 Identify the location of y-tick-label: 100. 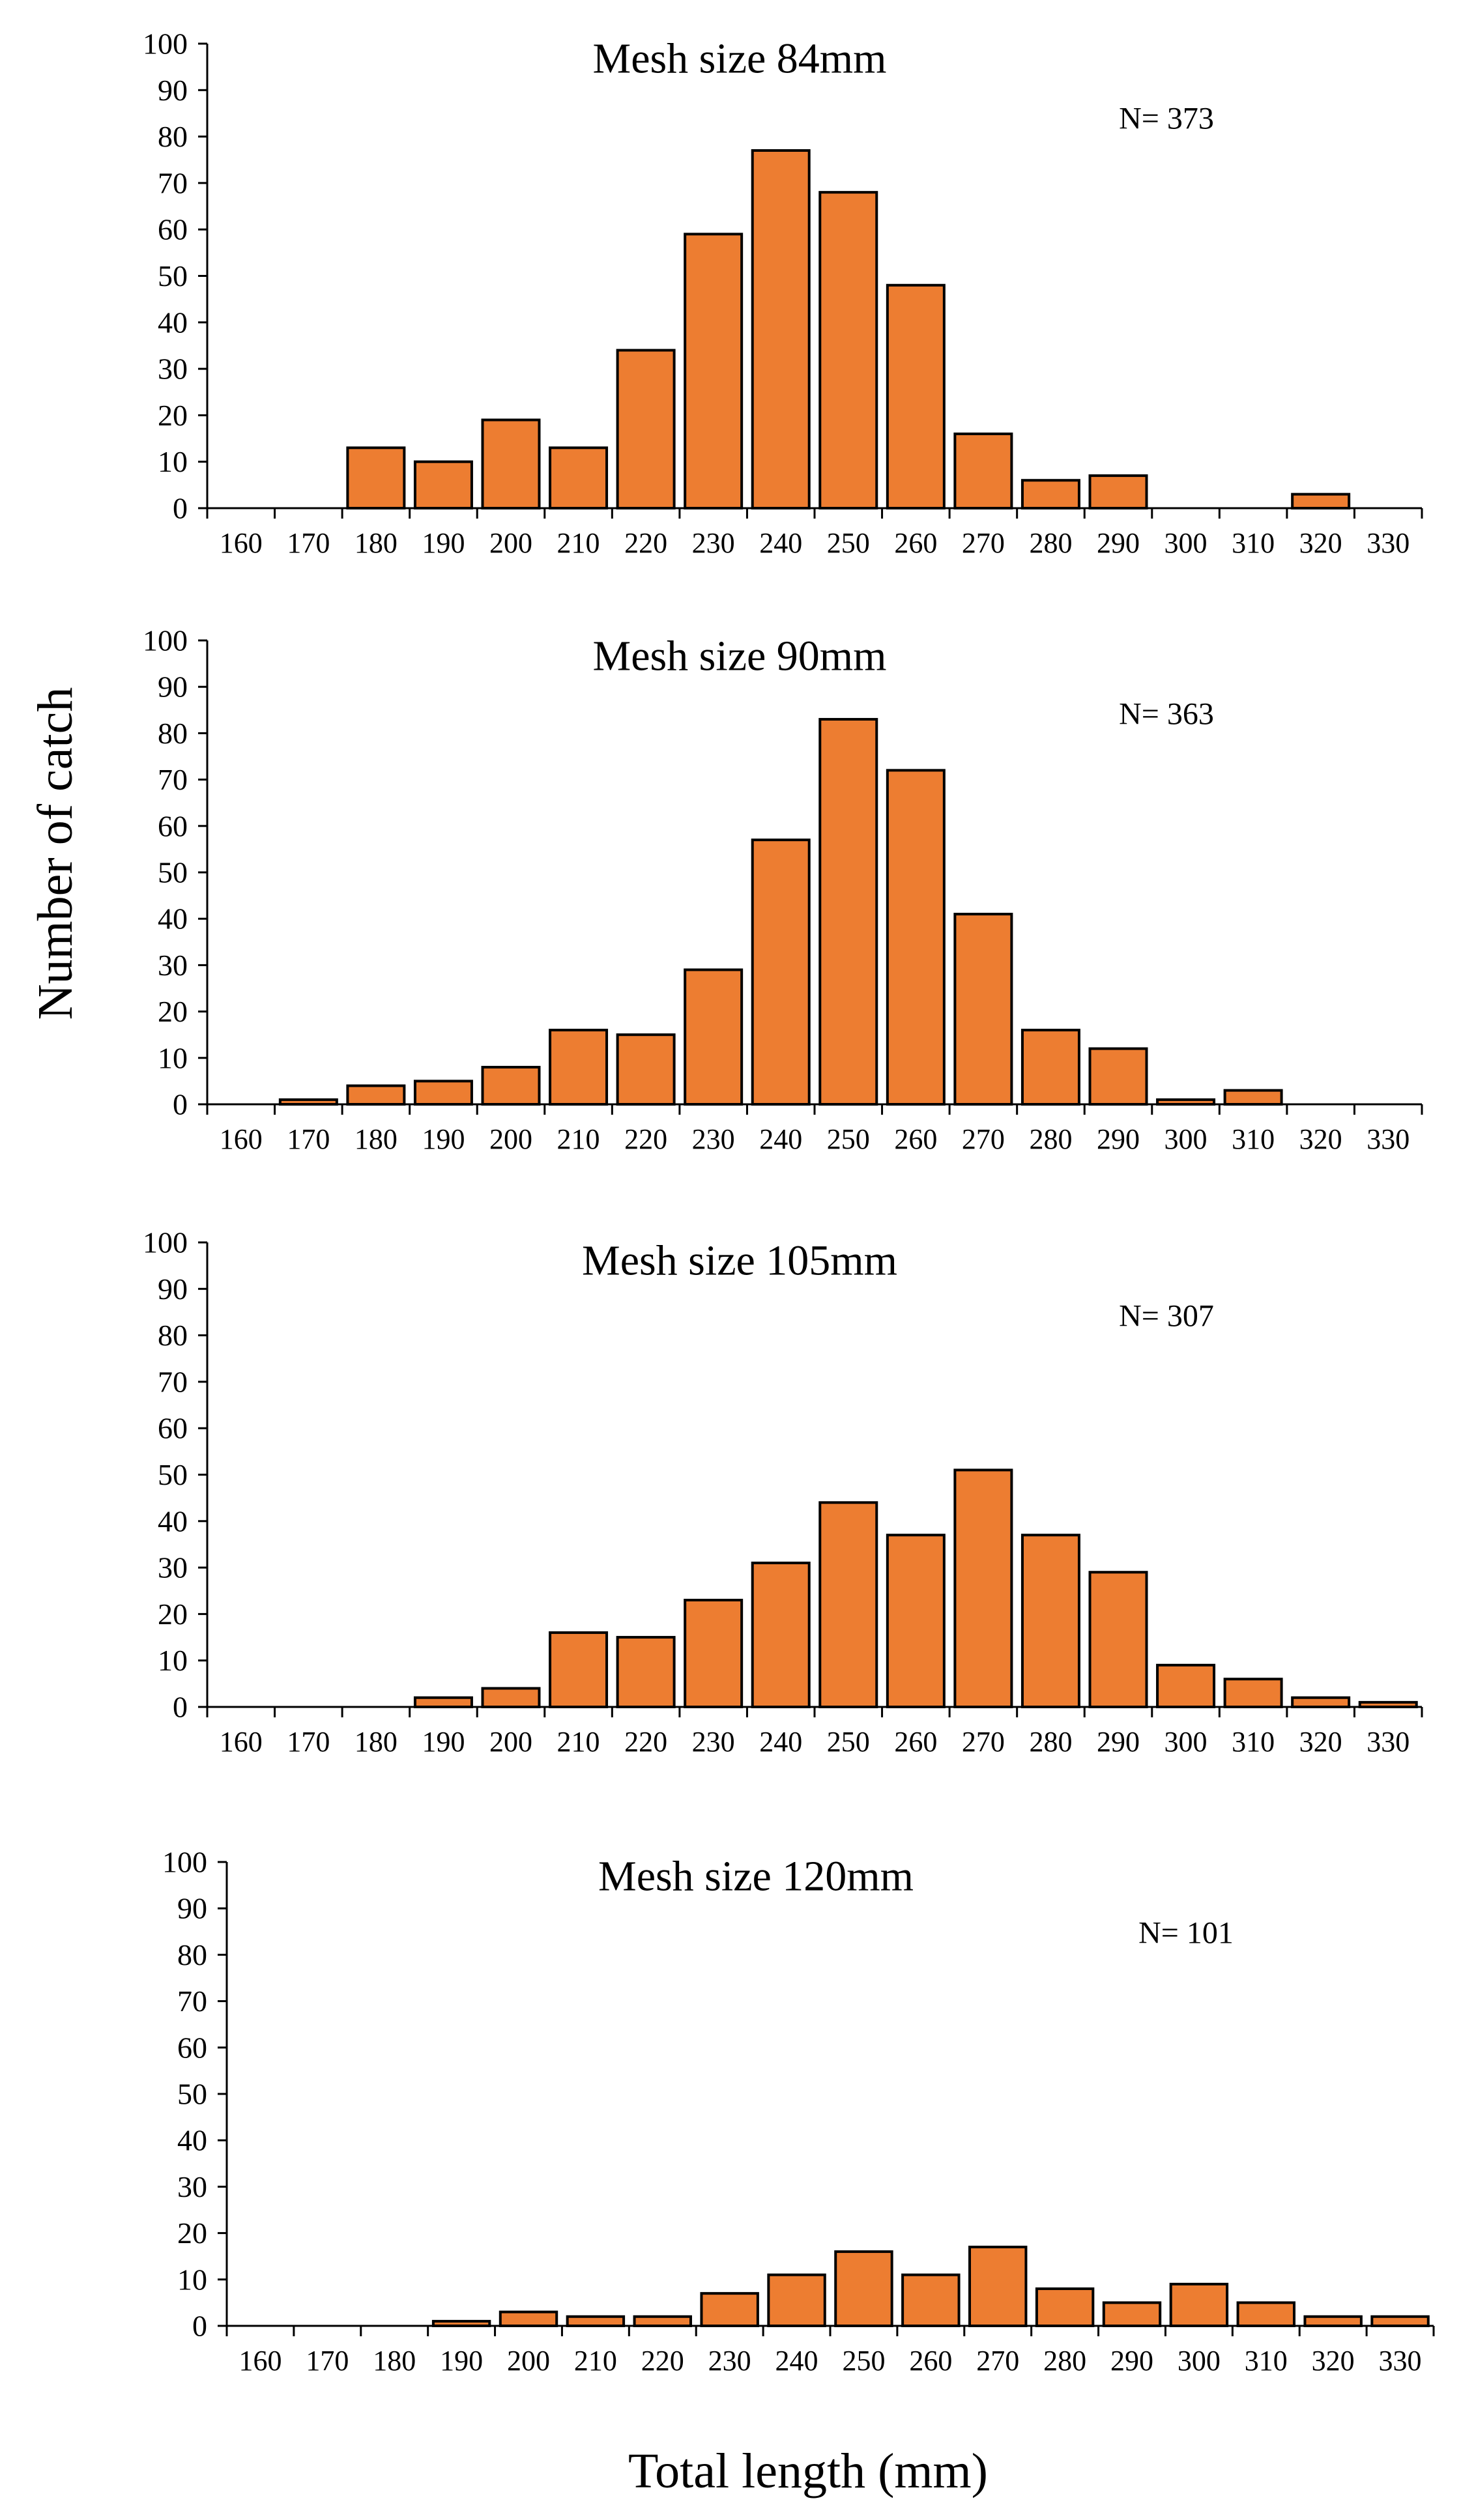
(165, 44).